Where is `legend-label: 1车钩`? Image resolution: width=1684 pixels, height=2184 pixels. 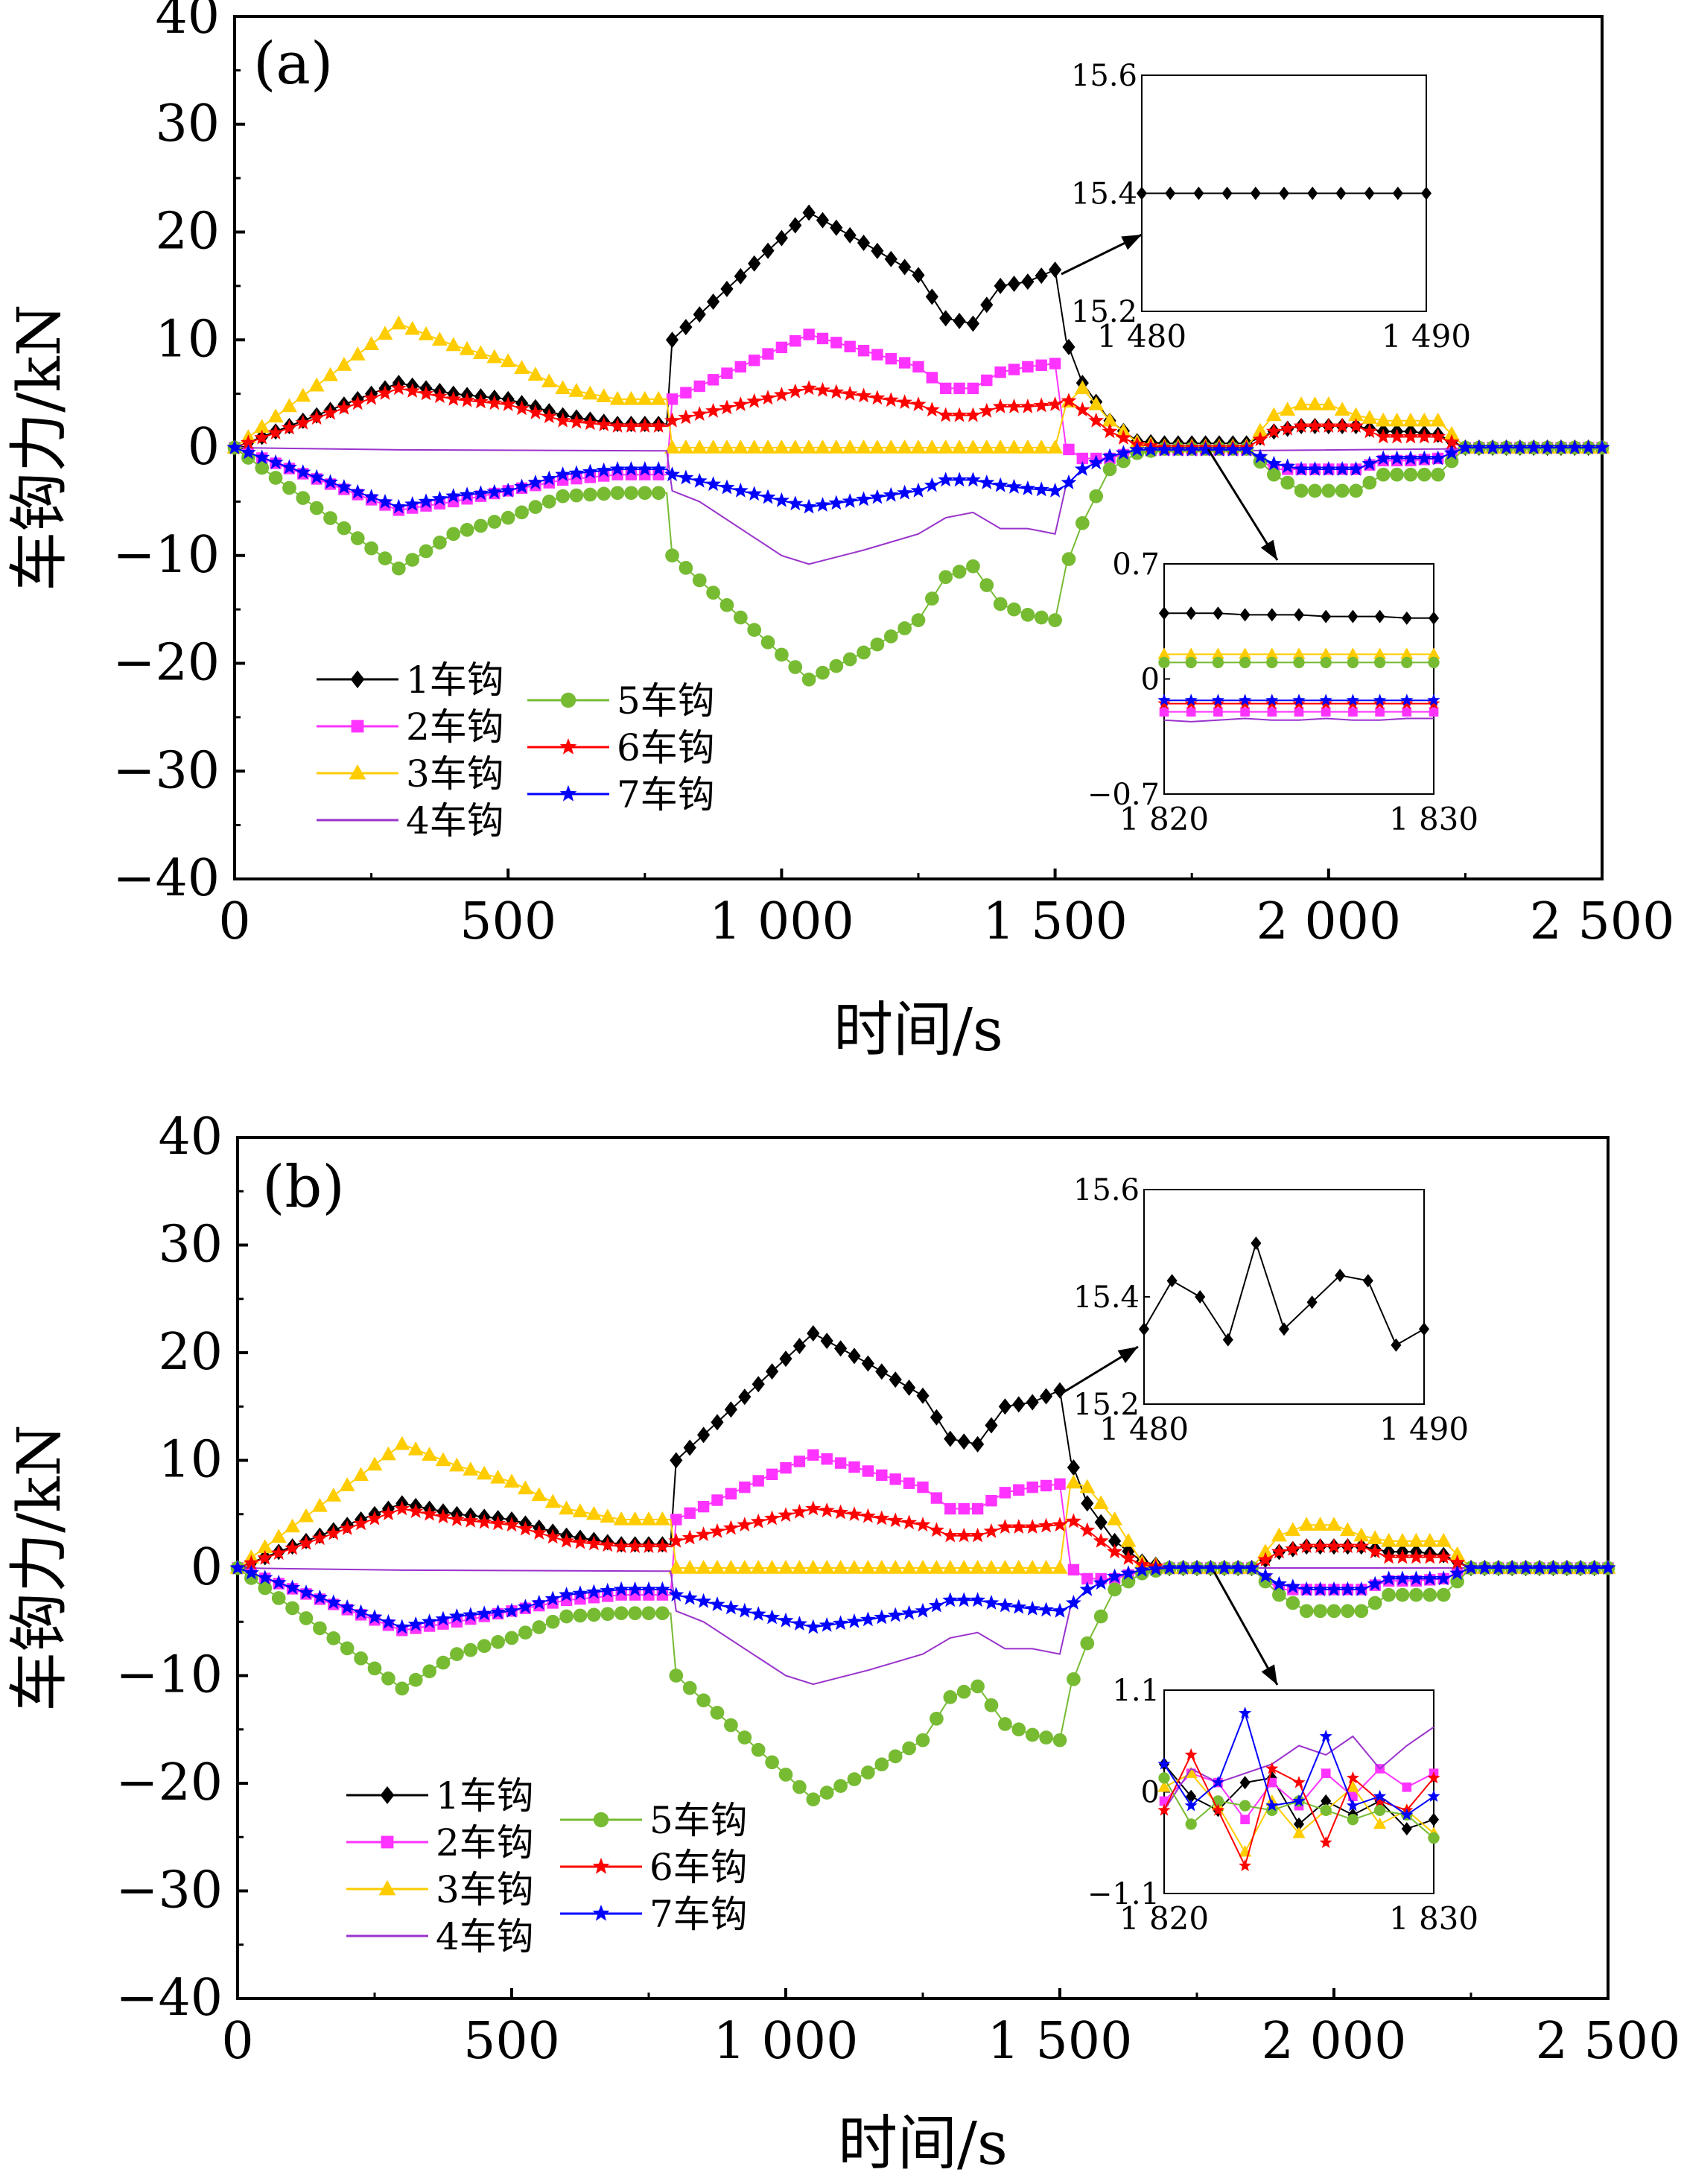
legend-label: 1车钩 is located at coordinates (455, 680).